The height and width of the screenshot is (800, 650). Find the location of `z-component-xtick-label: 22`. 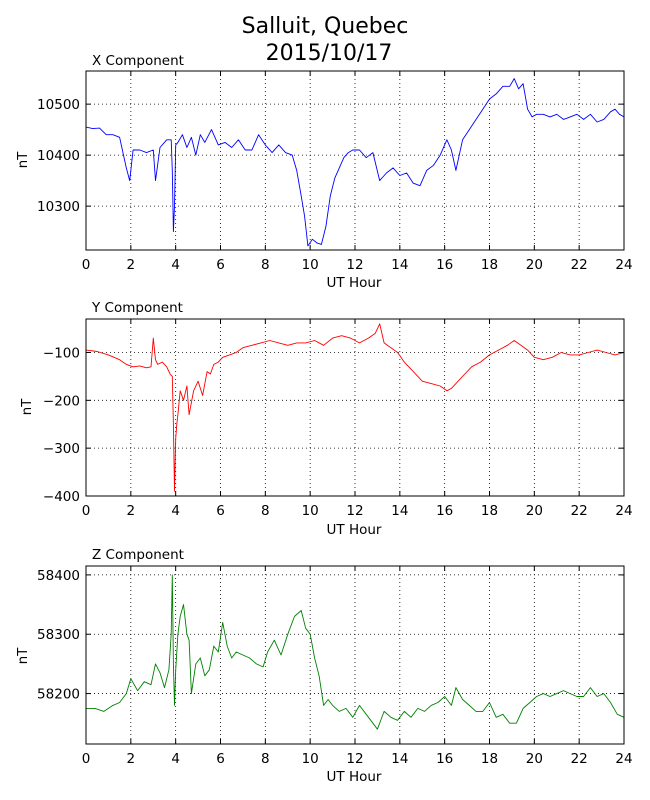

z-component-xtick-label: 22 is located at coordinates (579, 759).